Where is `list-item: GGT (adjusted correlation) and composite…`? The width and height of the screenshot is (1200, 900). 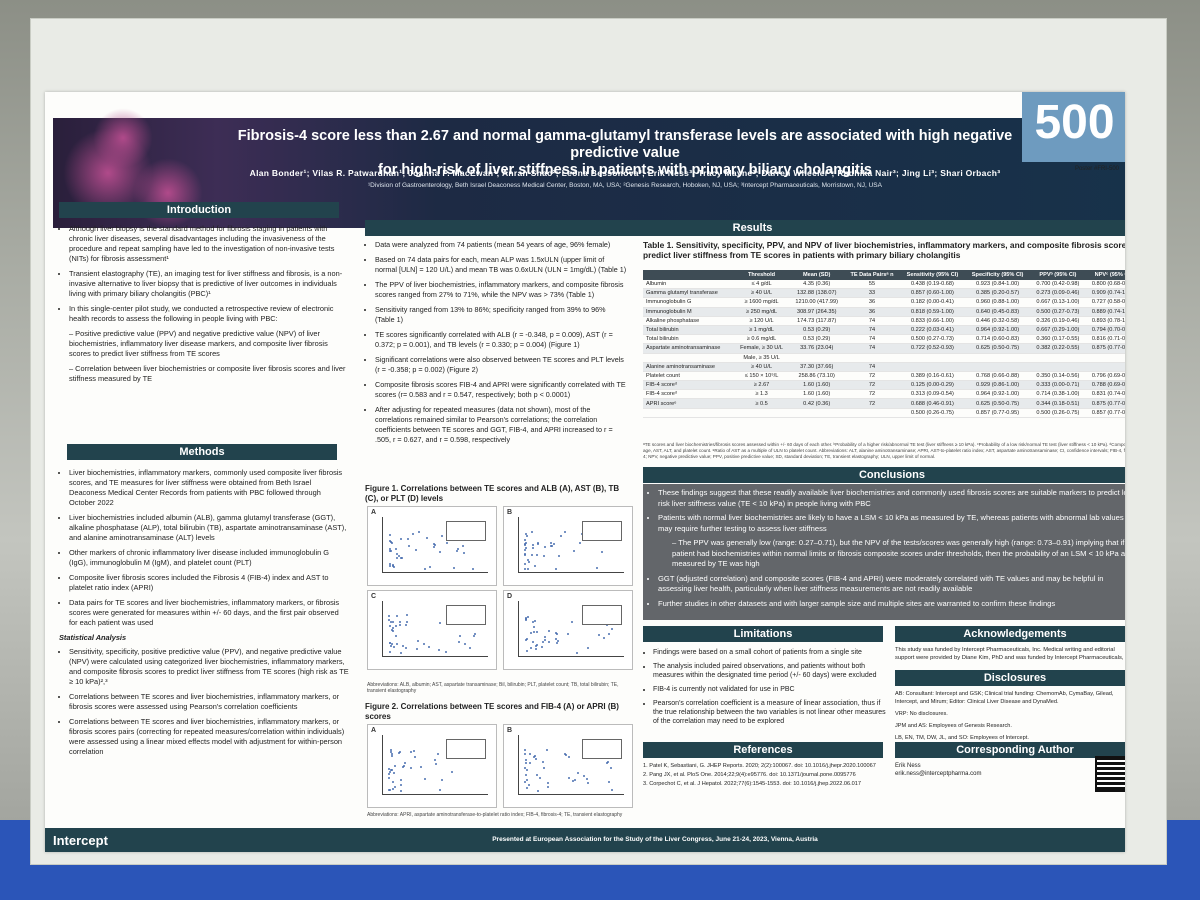 list-item: GGT (adjusted correlation) and composite… is located at coordinates (891, 584).